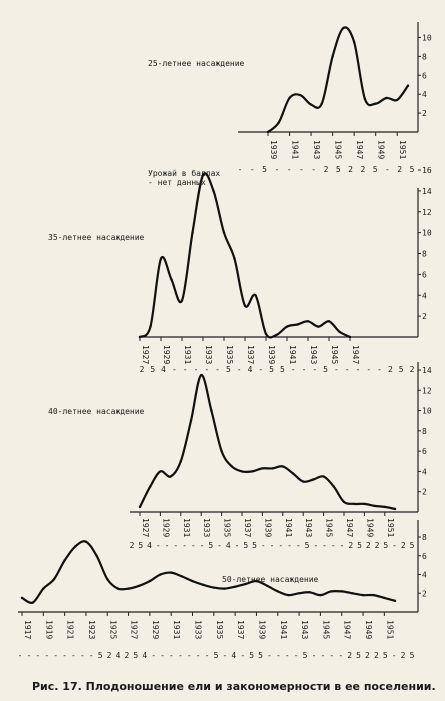 This screenshot has height=701, width=445. Describe the element at coordinates (338, 80) in the screenshot. I see `series-line` at that location.